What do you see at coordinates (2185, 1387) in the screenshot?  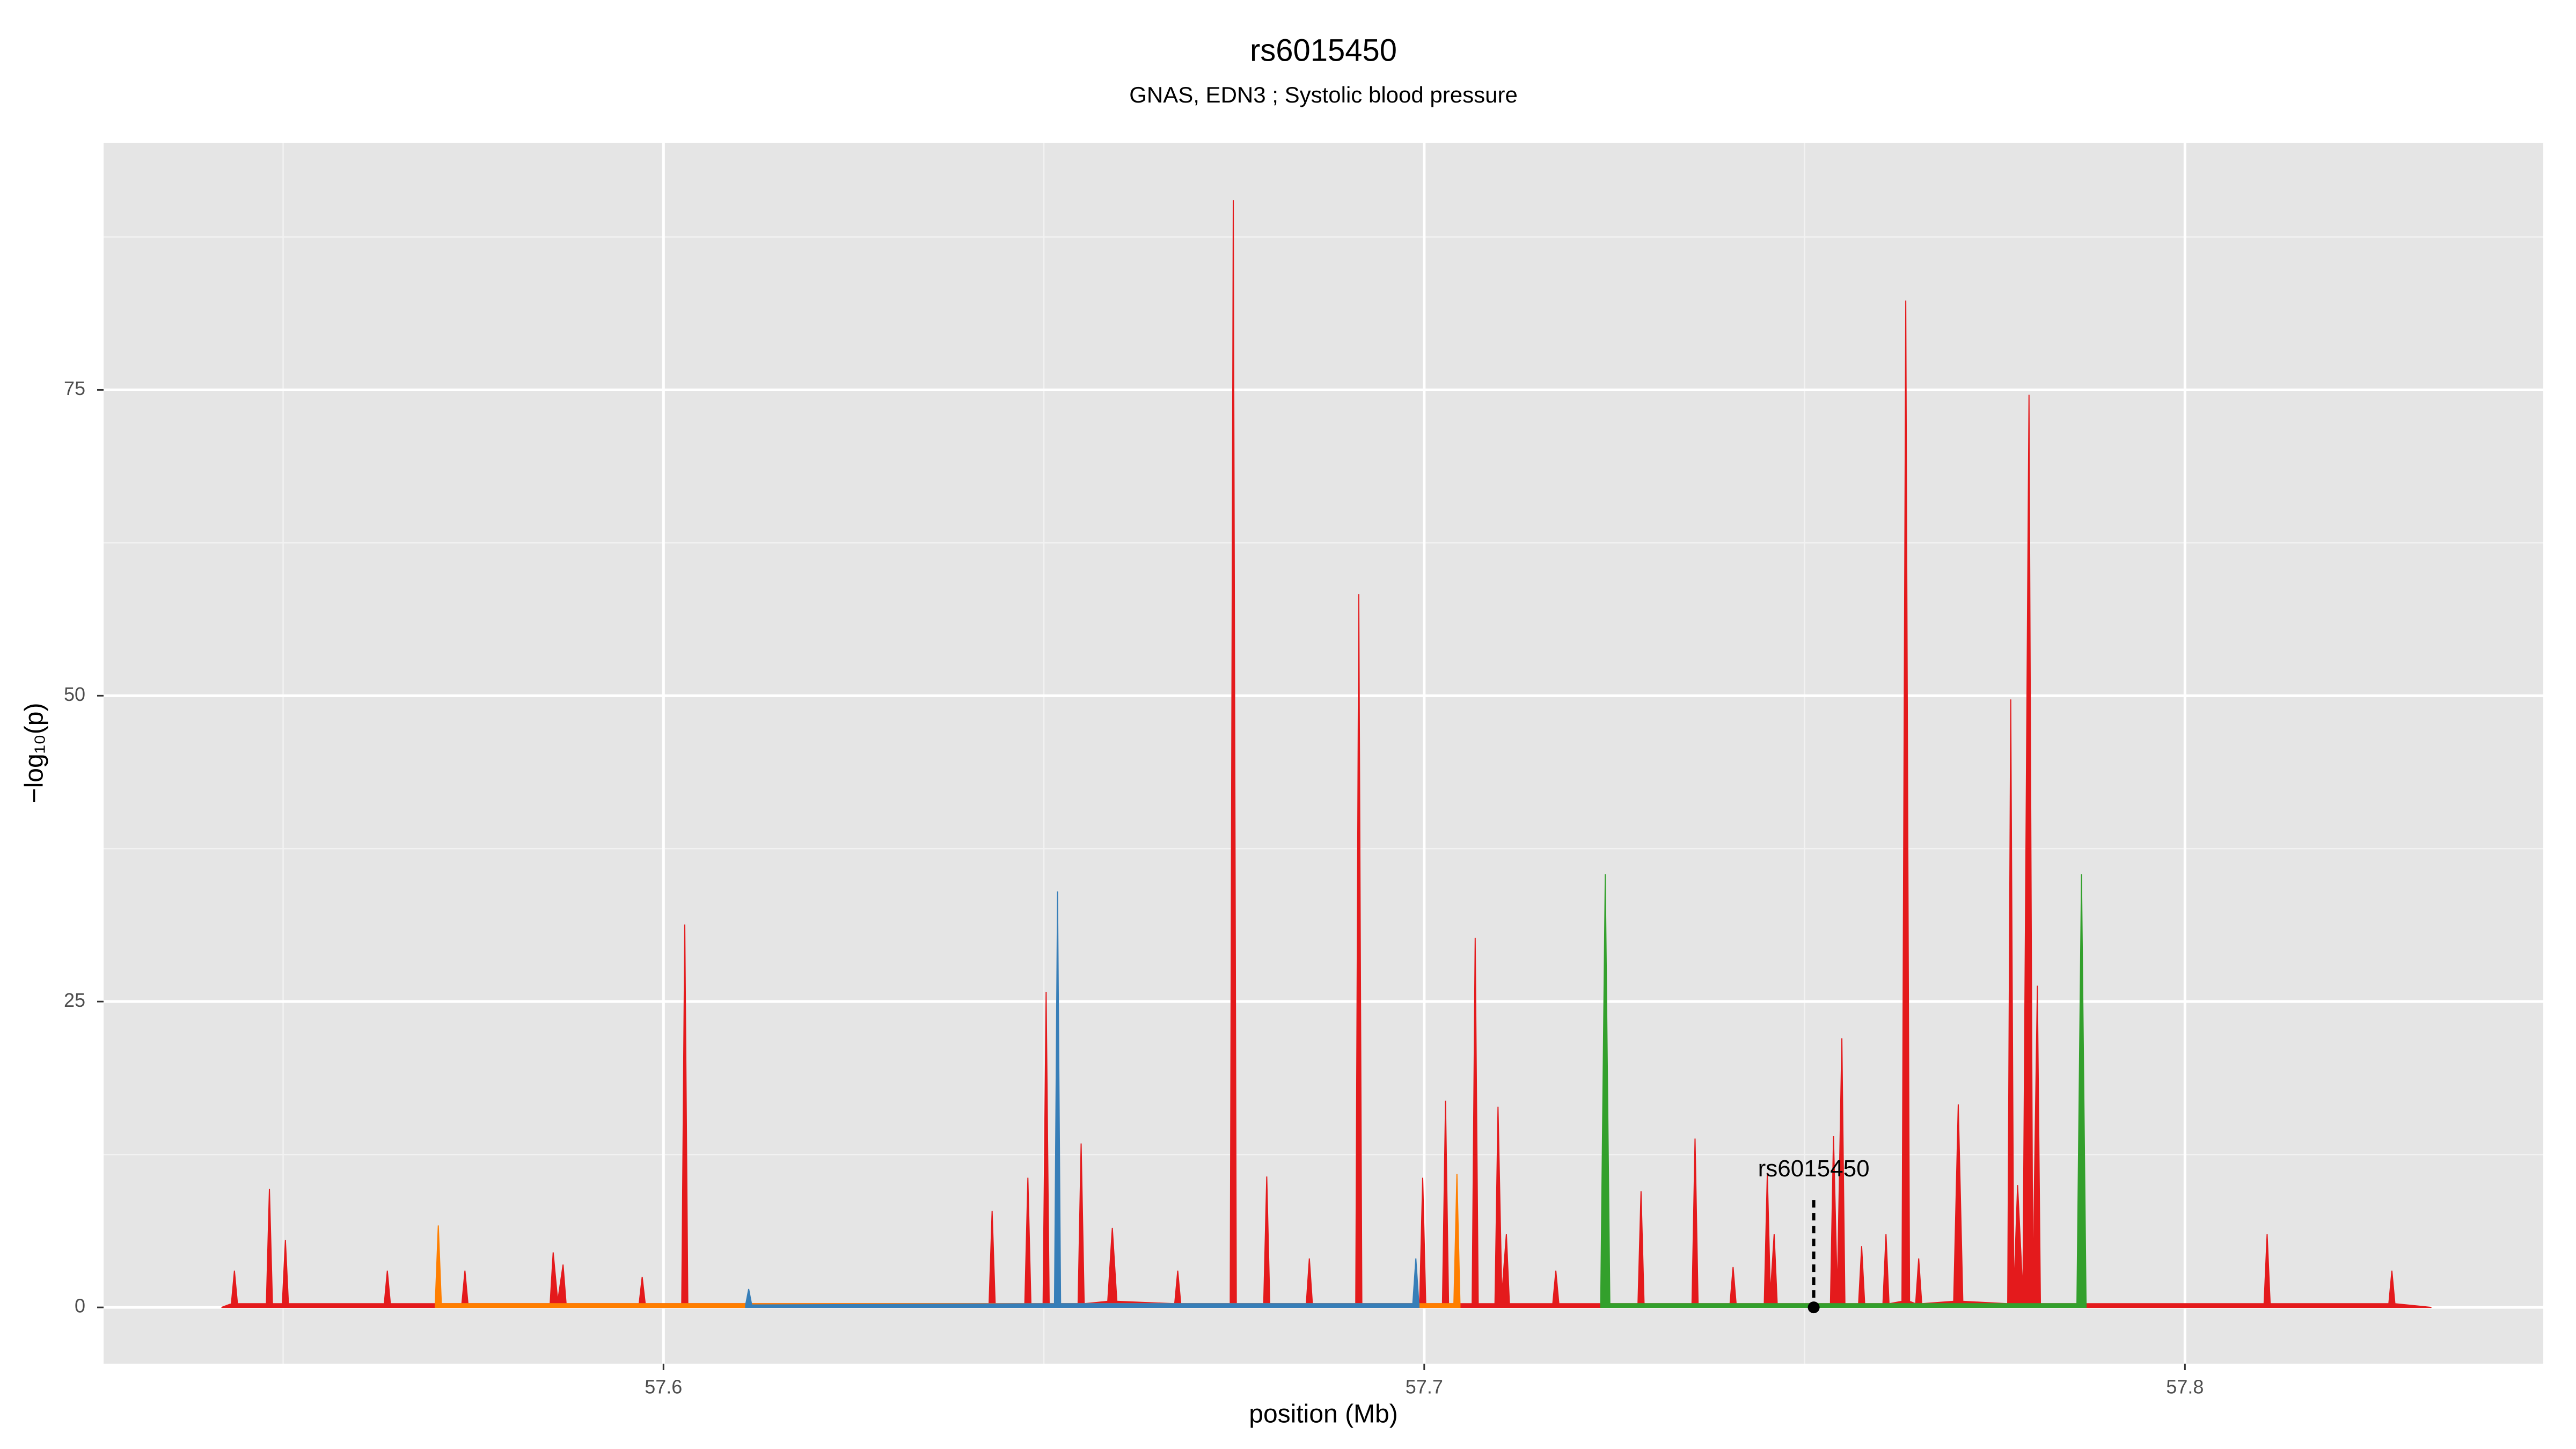 I see `x-tick-label: 57.8` at bounding box center [2185, 1387].